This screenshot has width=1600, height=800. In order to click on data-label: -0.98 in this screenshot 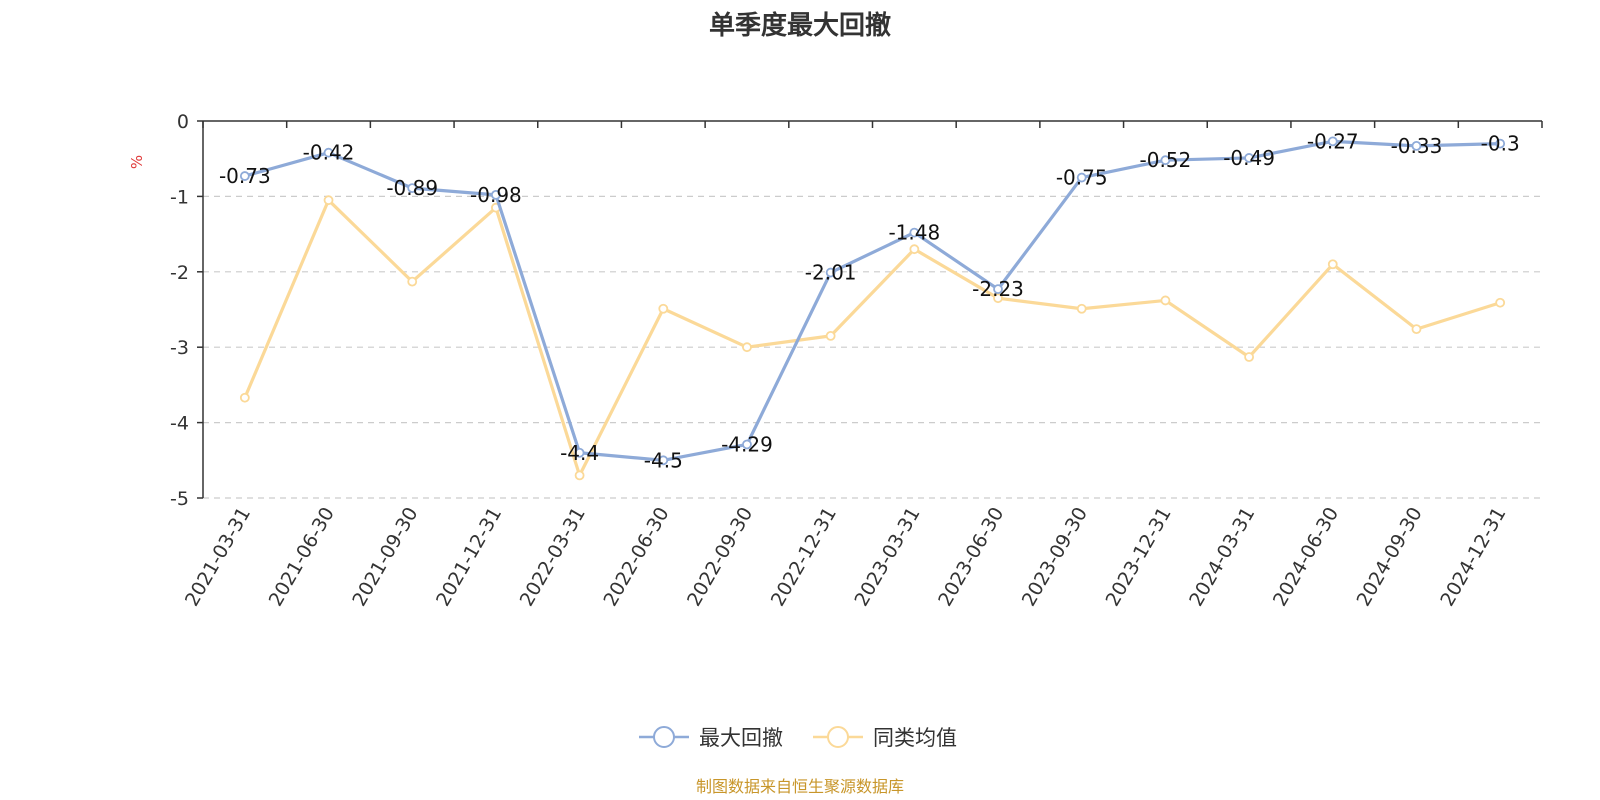, I will do `click(496, 195)`.